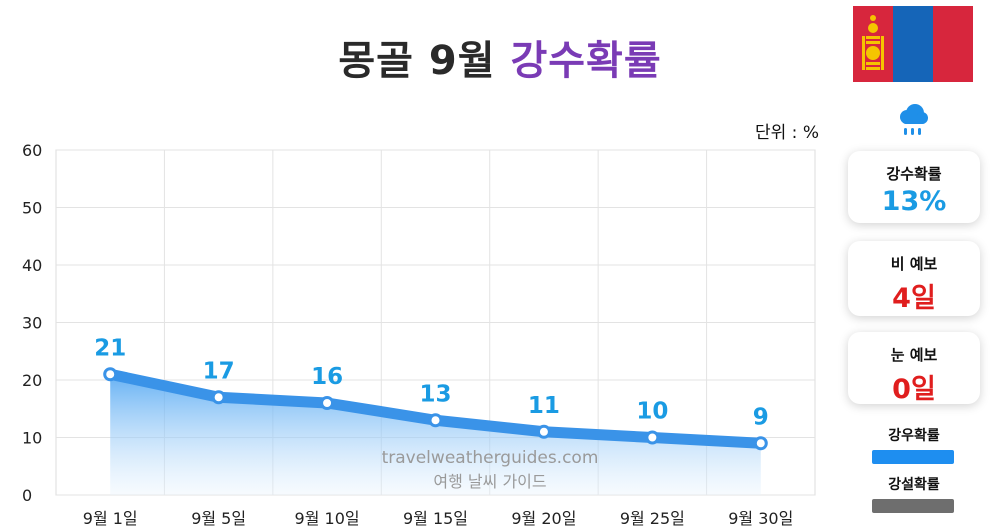  Describe the element at coordinates (914, 201) in the screenshot. I see `precip-card-value: 13%` at that location.